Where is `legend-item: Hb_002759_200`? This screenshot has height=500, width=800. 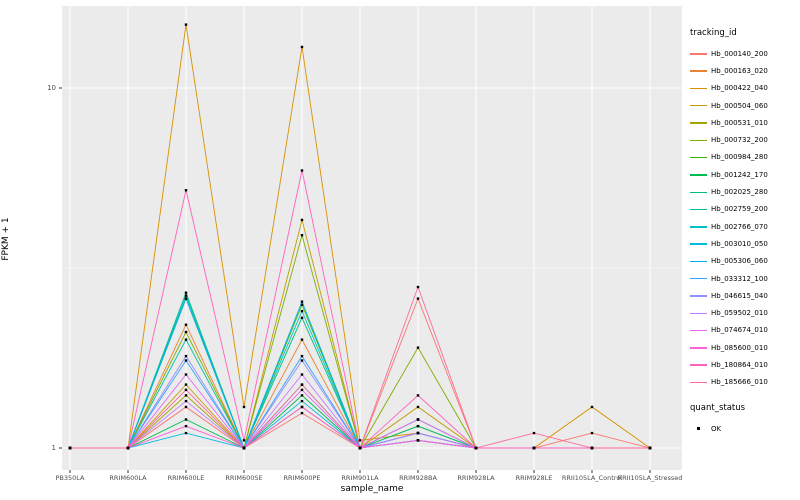
legend-item: Hb_002759_200 is located at coordinates (744, 209).